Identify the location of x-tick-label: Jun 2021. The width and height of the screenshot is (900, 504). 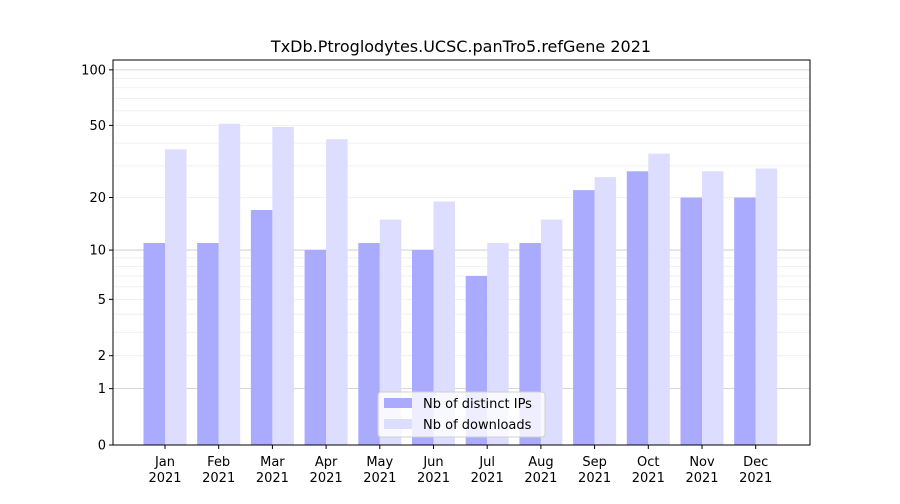
(433, 470).